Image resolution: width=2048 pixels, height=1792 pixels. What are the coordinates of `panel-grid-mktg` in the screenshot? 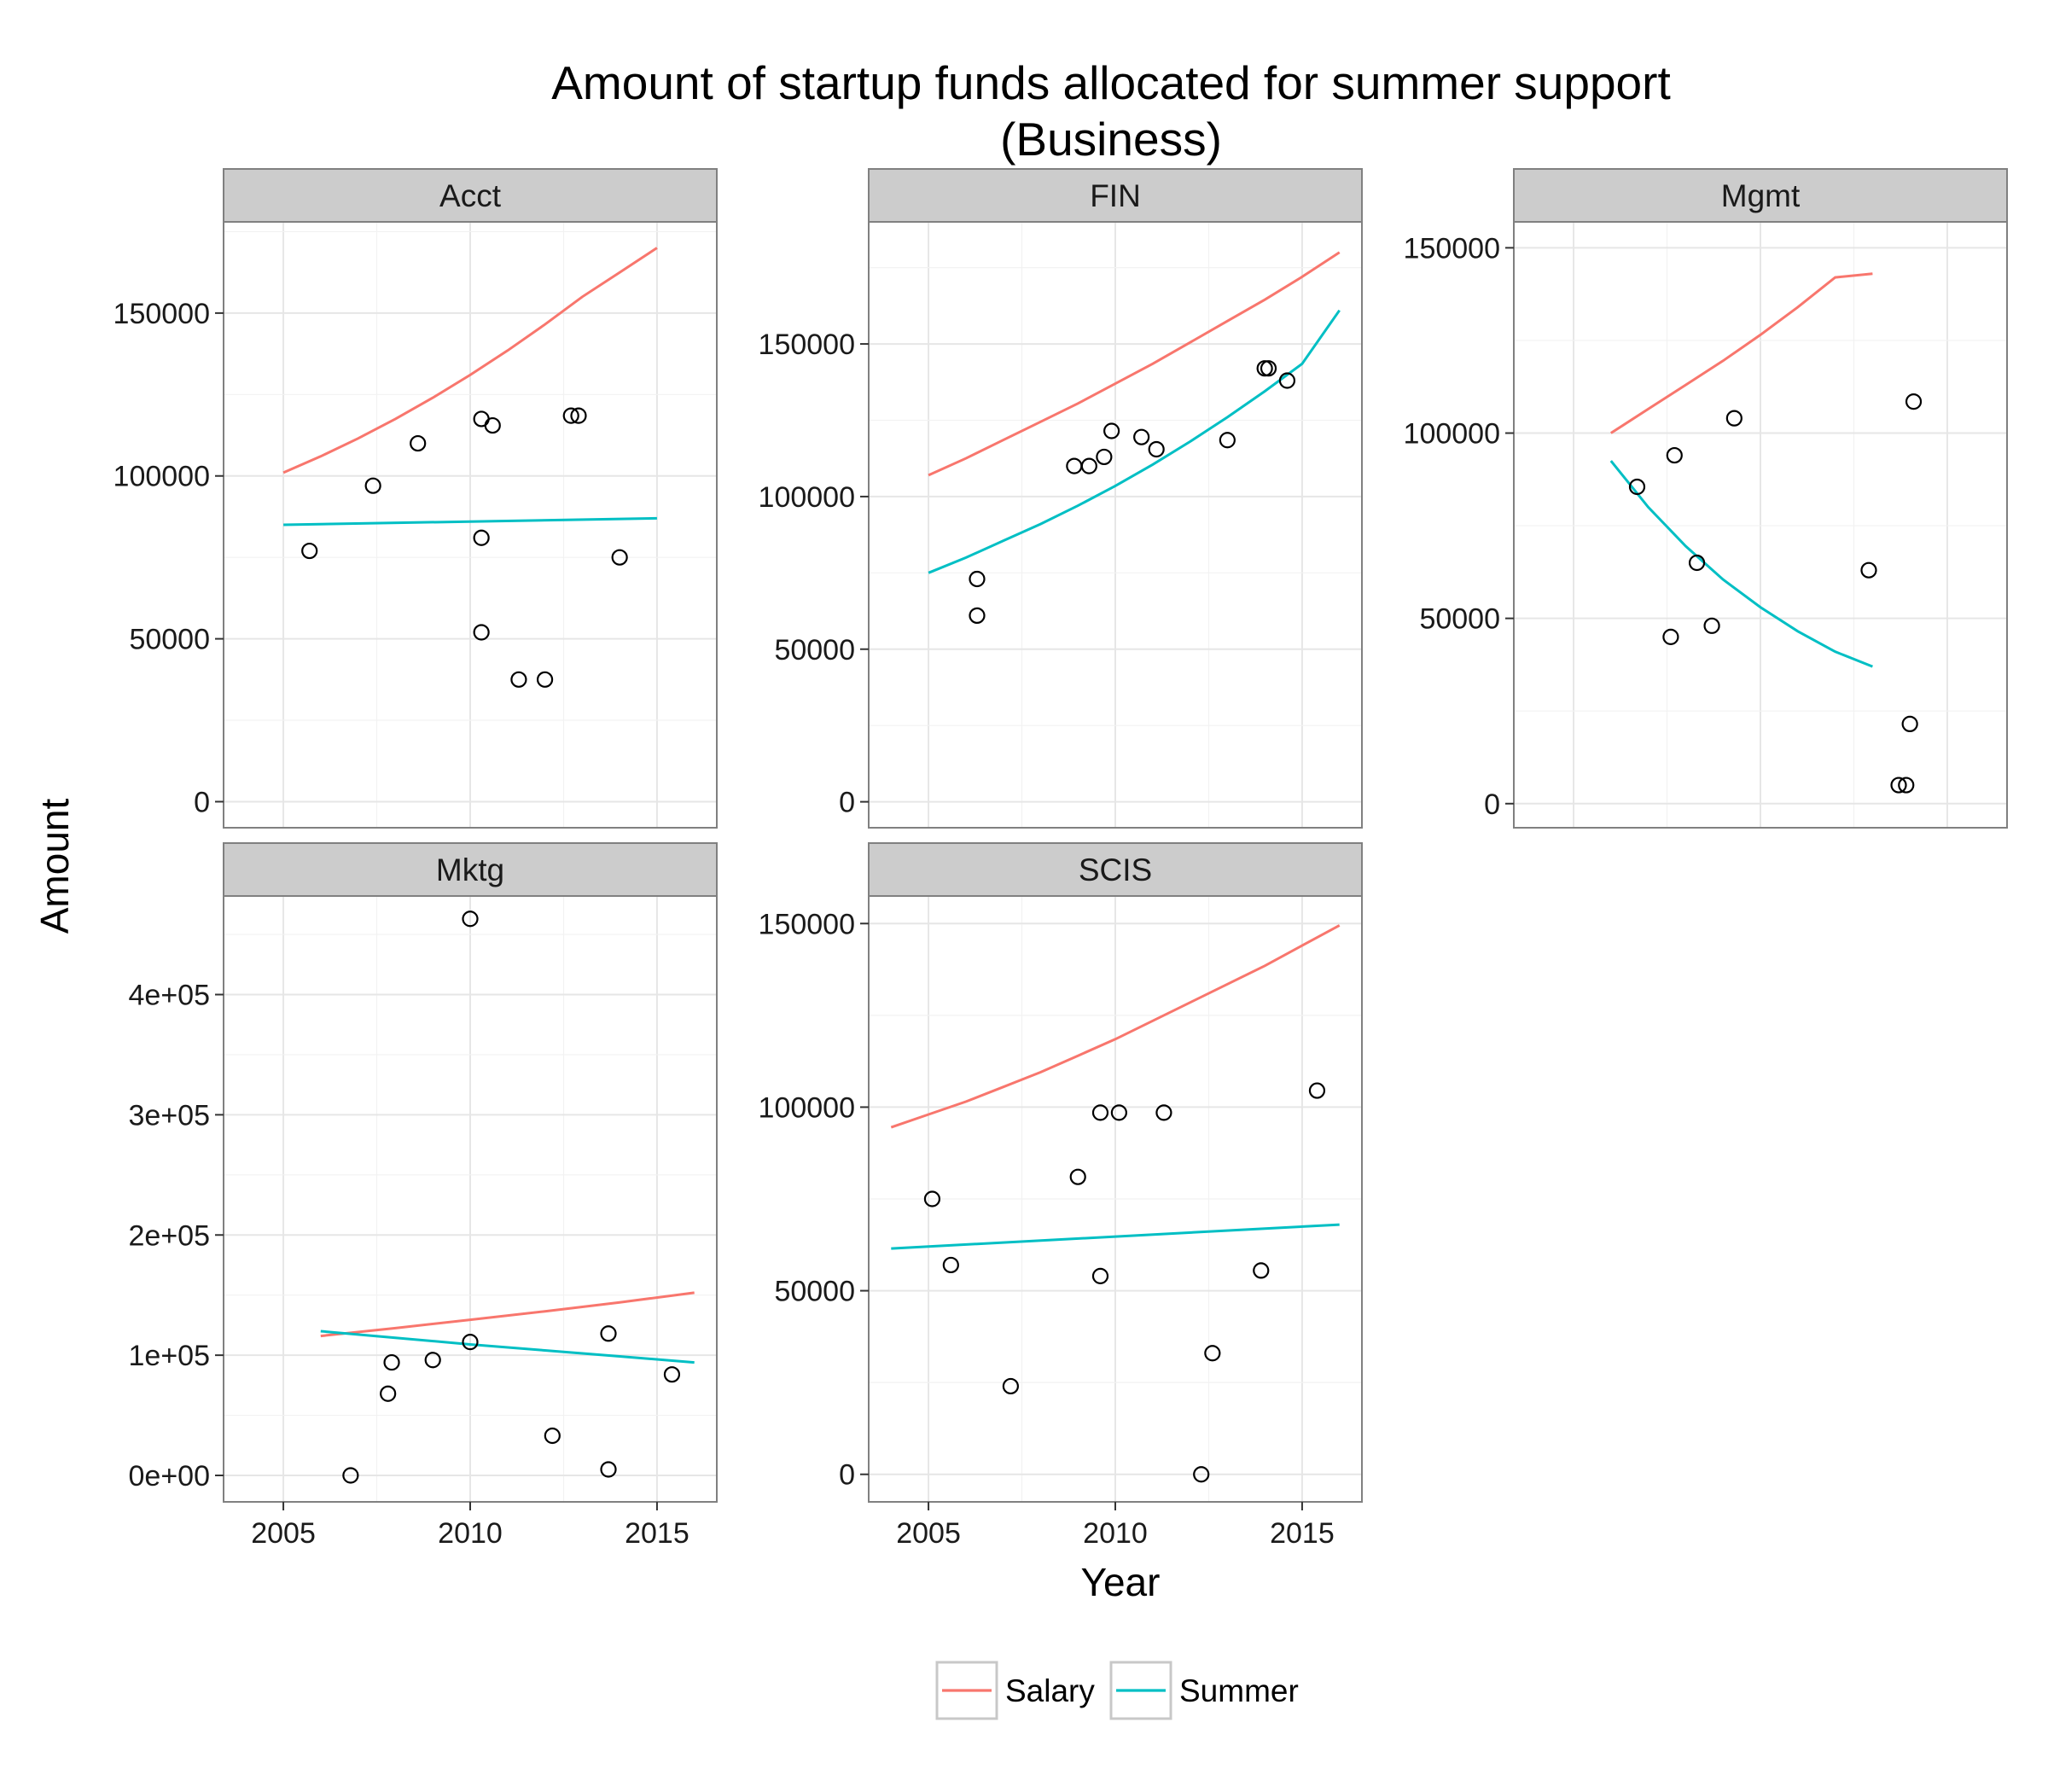 It's located at (471, 1199).